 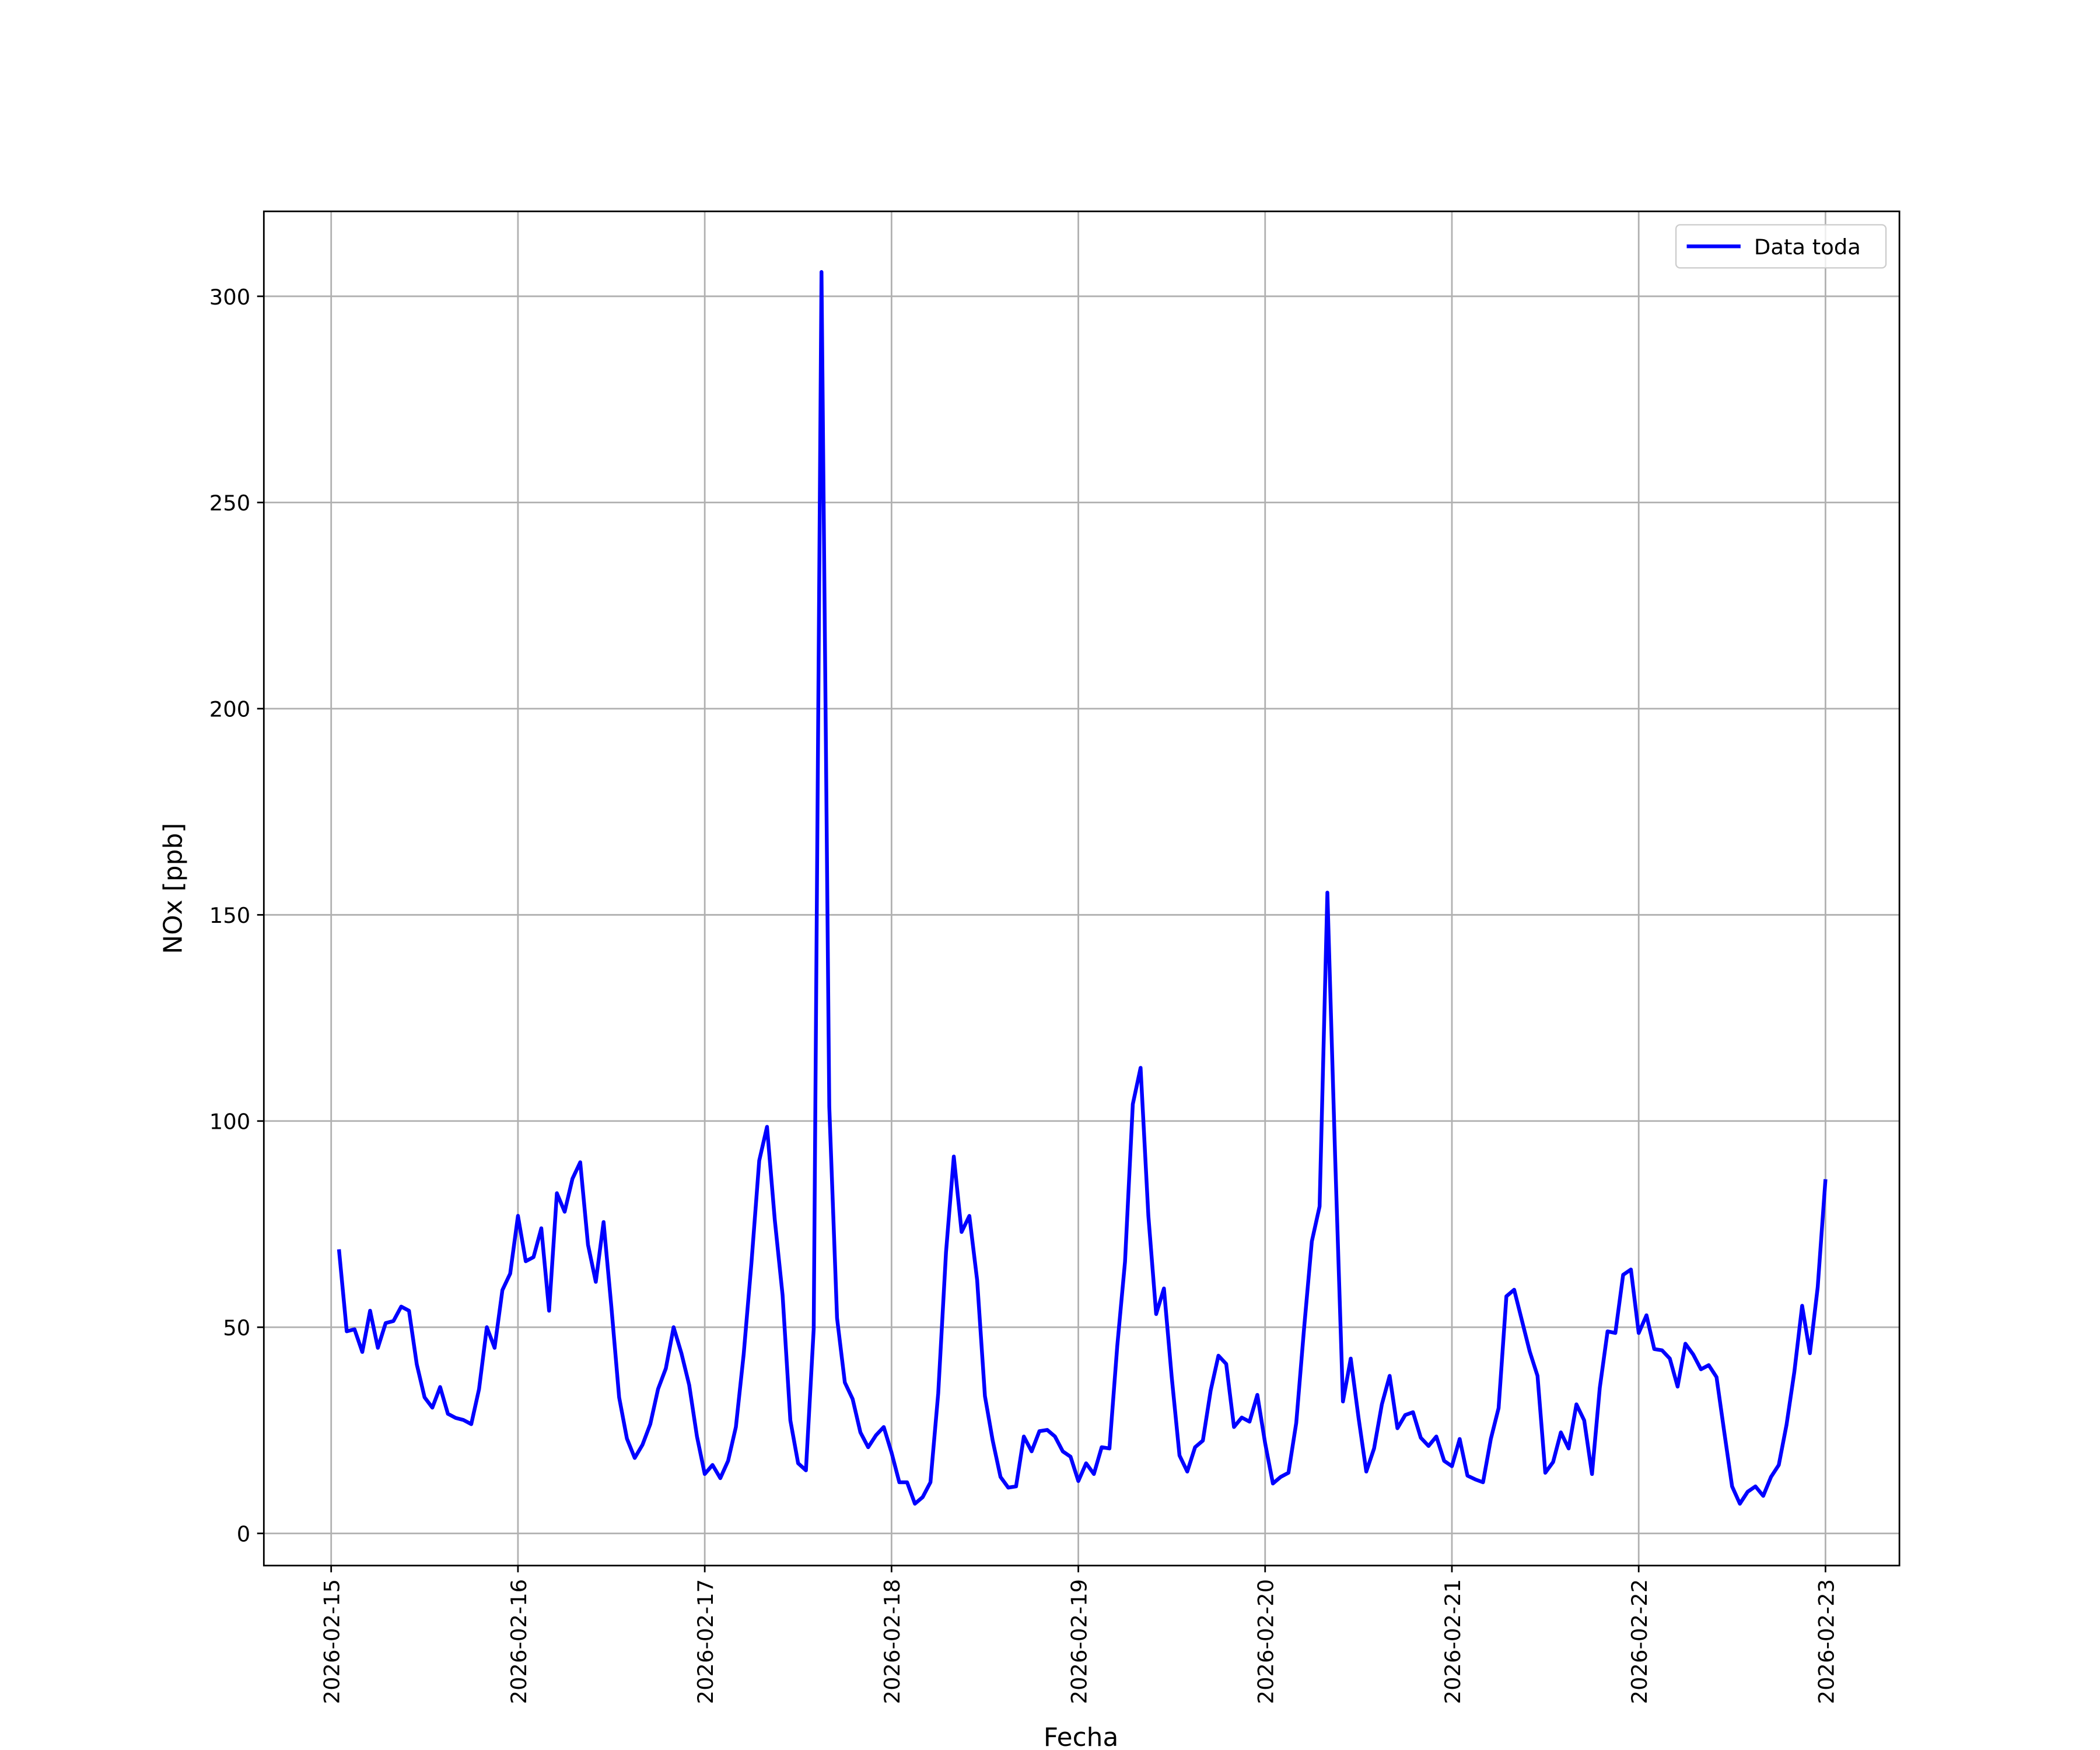 What do you see at coordinates (1081, 1736) in the screenshot?
I see `x-axis-label: Fecha` at bounding box center [1081, 1736].